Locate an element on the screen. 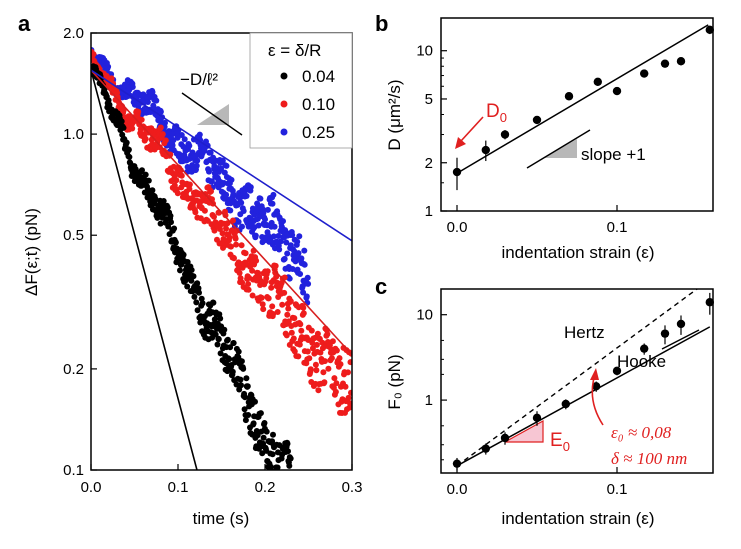 The width and height of the screenshot is (741, 549). e0-triangle: E0 is located at coordinates (537, 436).